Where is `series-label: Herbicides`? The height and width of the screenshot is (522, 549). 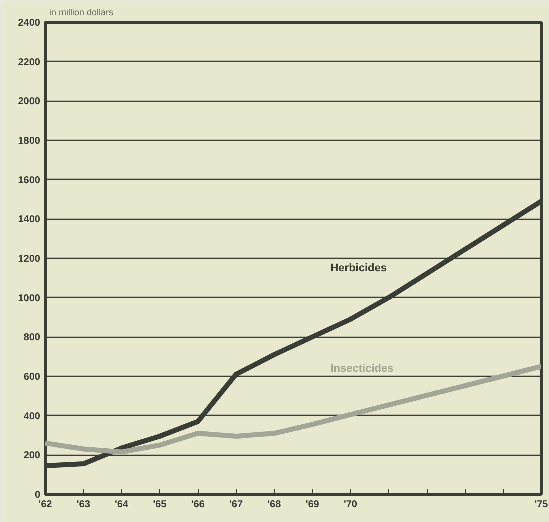 series-label: Herbicides is located at coordinates (358, 268).